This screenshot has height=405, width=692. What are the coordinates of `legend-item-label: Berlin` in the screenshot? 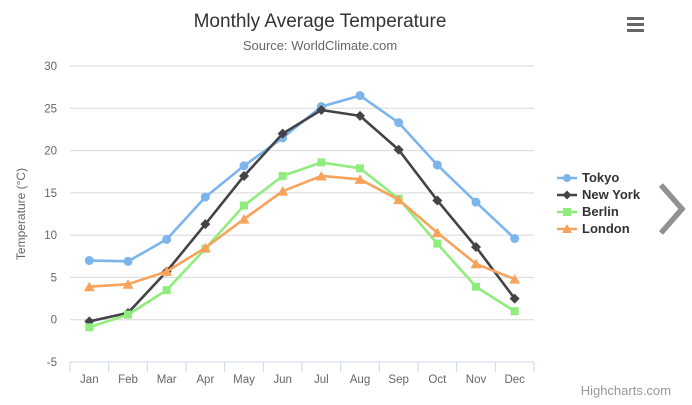 It's located at (600, 211).